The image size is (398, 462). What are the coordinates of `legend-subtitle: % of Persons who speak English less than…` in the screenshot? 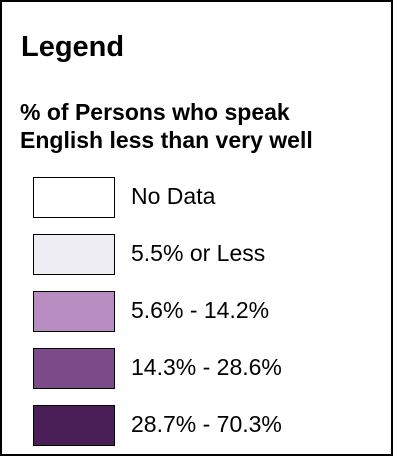 It's located at (204, 126).